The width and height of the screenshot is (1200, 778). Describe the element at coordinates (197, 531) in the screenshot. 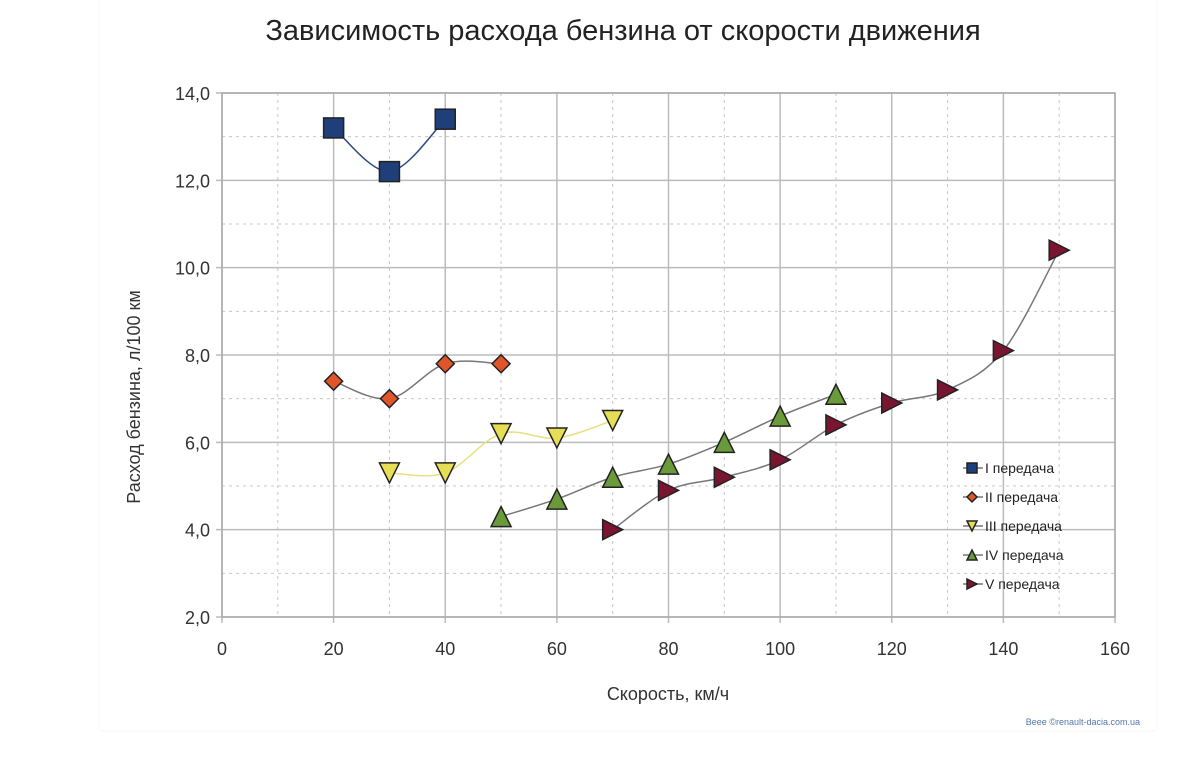

I see `y-tick-label: 4,0` at that location.